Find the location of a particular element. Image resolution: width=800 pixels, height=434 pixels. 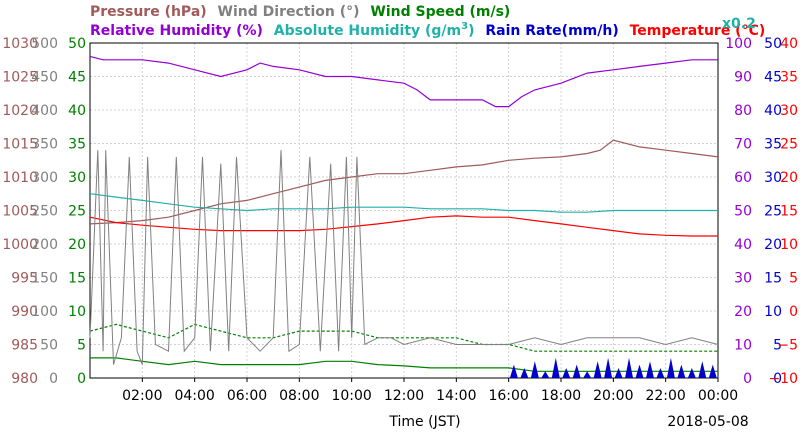

tick-humidity: 100 is located at coordinates (738, 44).